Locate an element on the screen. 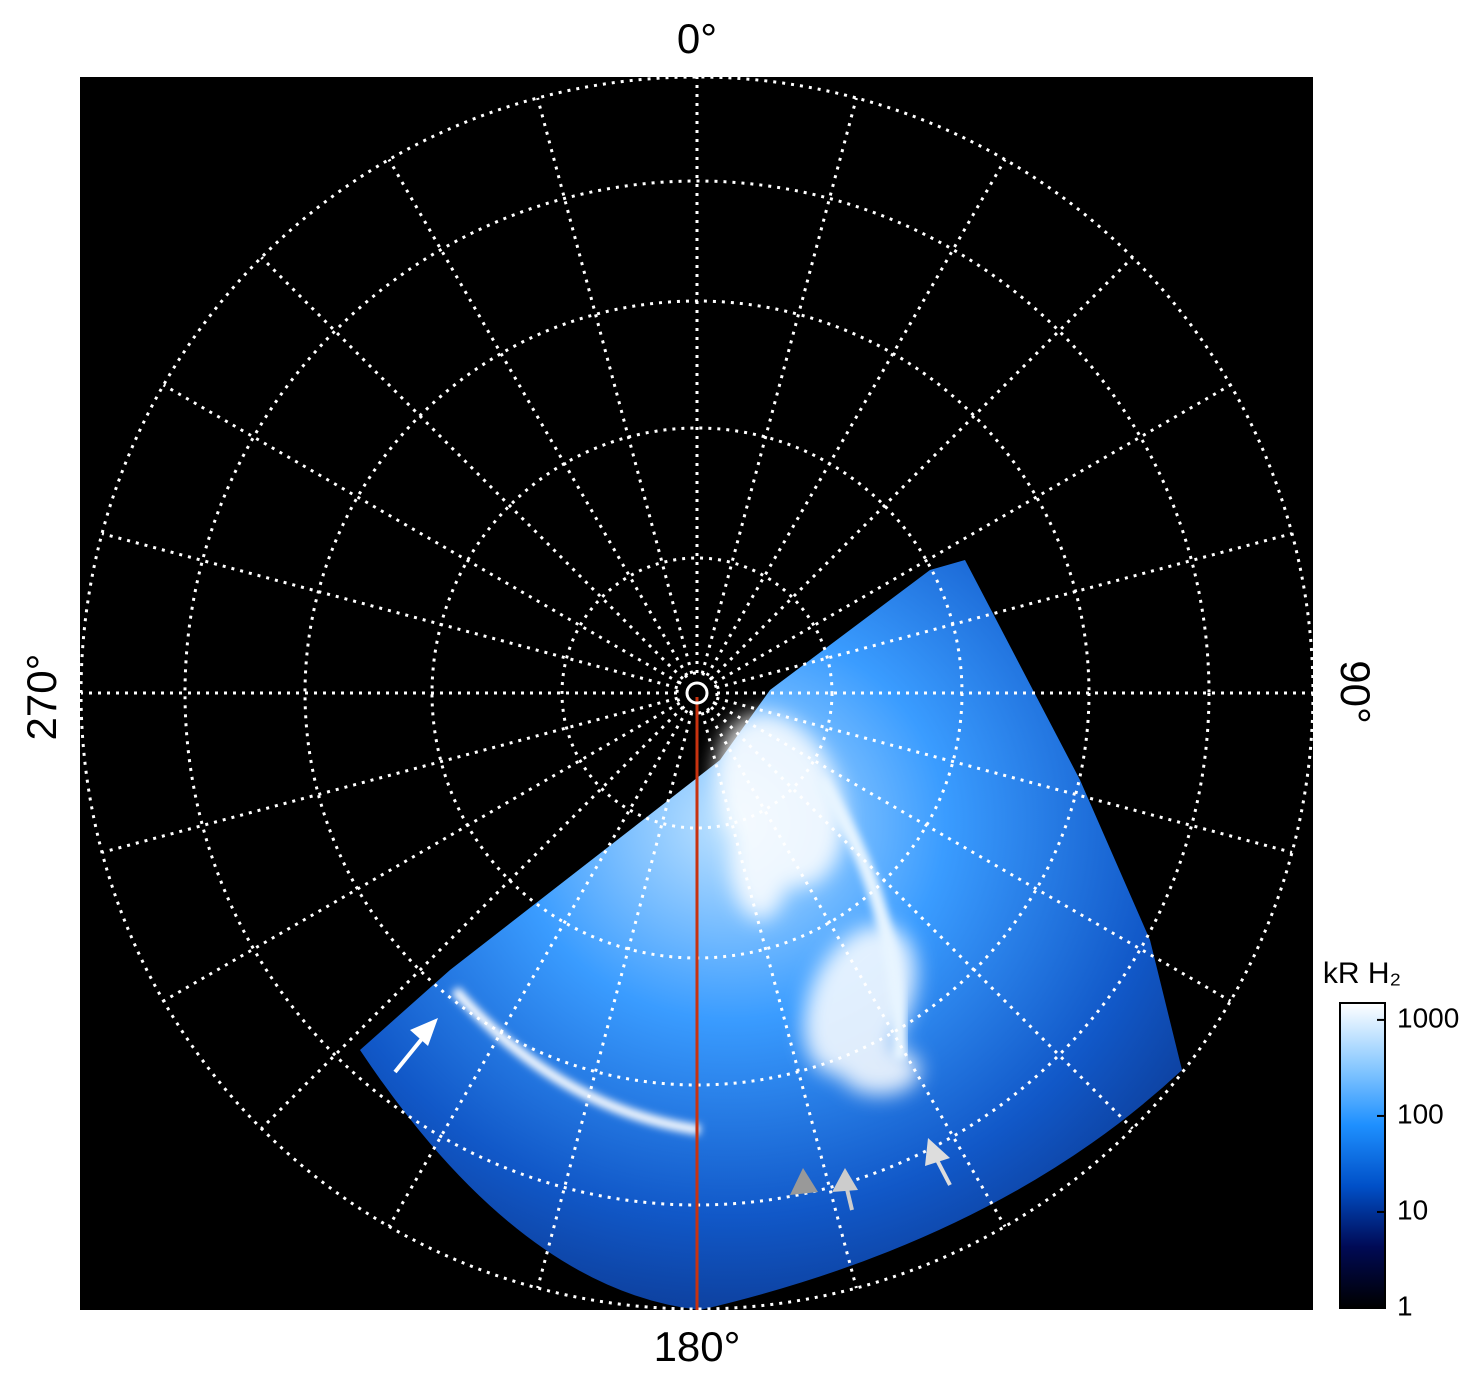 This screenshot has height=1391, width=1481. angle-label-right: 90° is located at coordinates (1355, 692).